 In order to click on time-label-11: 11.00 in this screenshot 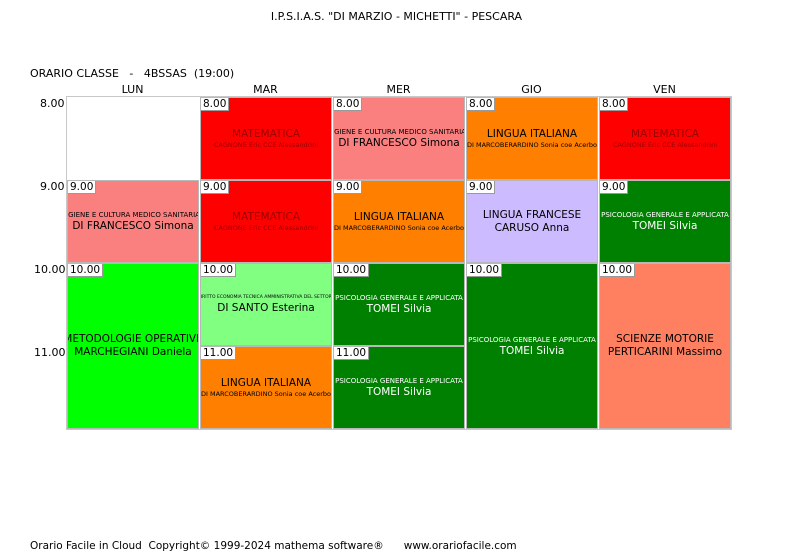, I will do `click(50, 352)`.